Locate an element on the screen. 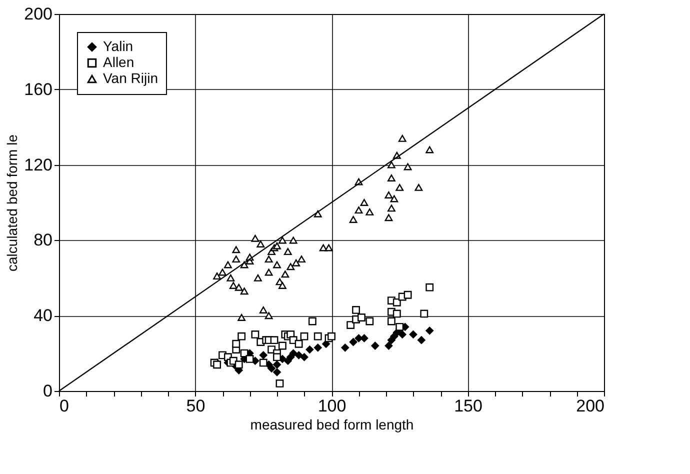 The width and height of the screenshot is (690, 474). y-tick-label: 0 is located at coordinates (47, 391).